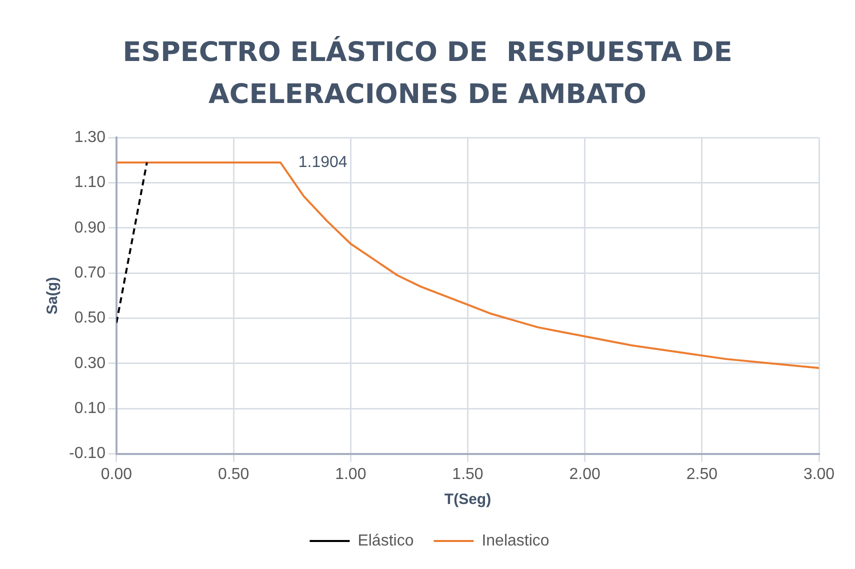  What do you see at coordinates (350, 474) in the screenshot?
I see `x-tick-label: 1.00` at bounding box center [350, 474].